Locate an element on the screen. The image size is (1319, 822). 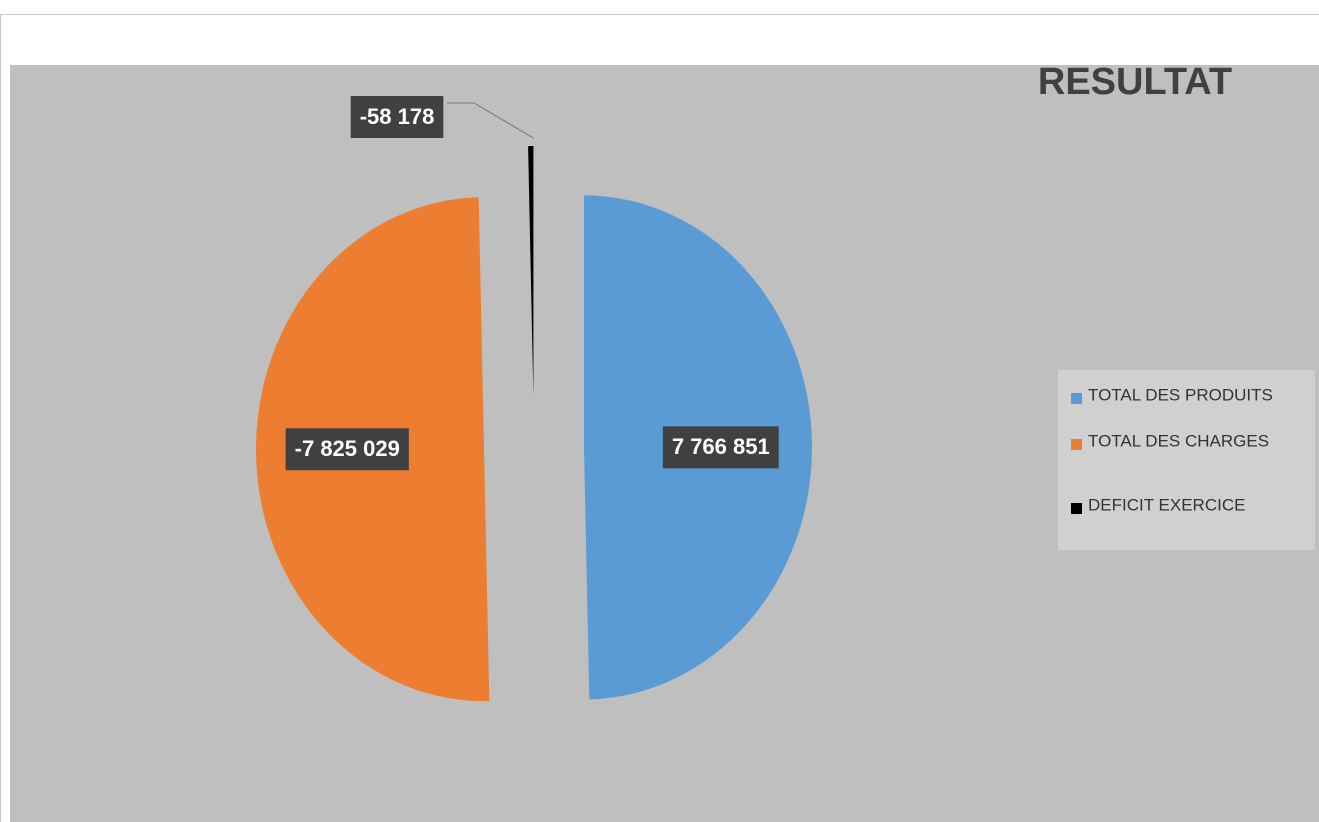
data-label: -58 178 is located at coordinates (397, 116).